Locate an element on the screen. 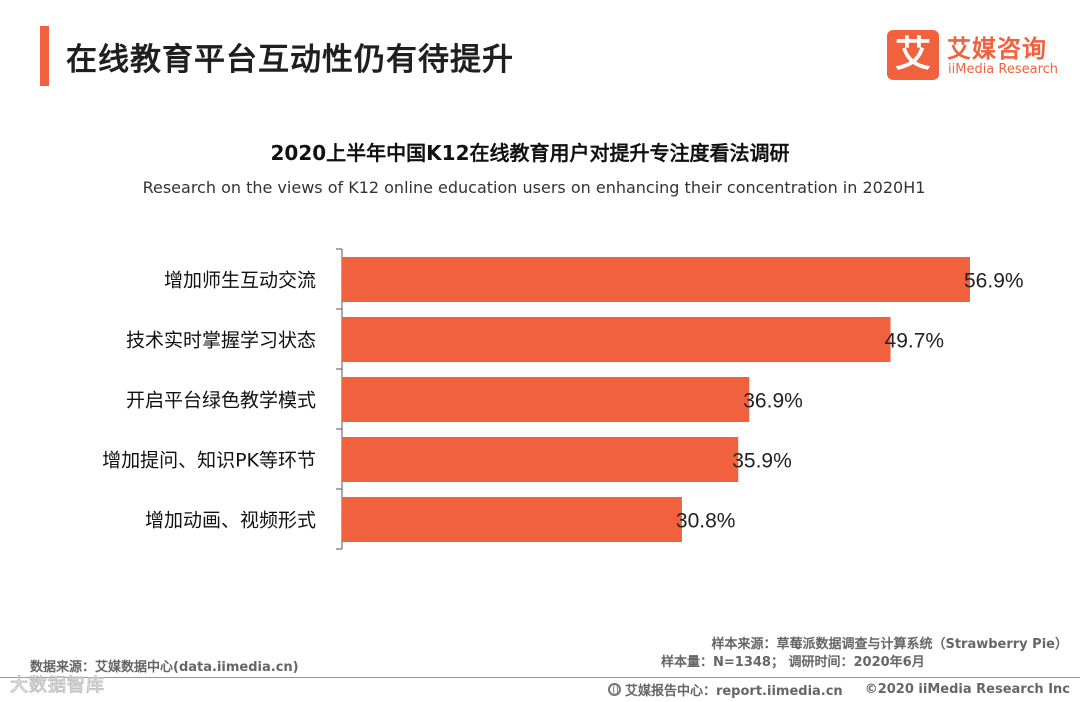 The height and width of the screenshot is (702, 1080). value-label: 56.9% is located at coordinates (994, 281).